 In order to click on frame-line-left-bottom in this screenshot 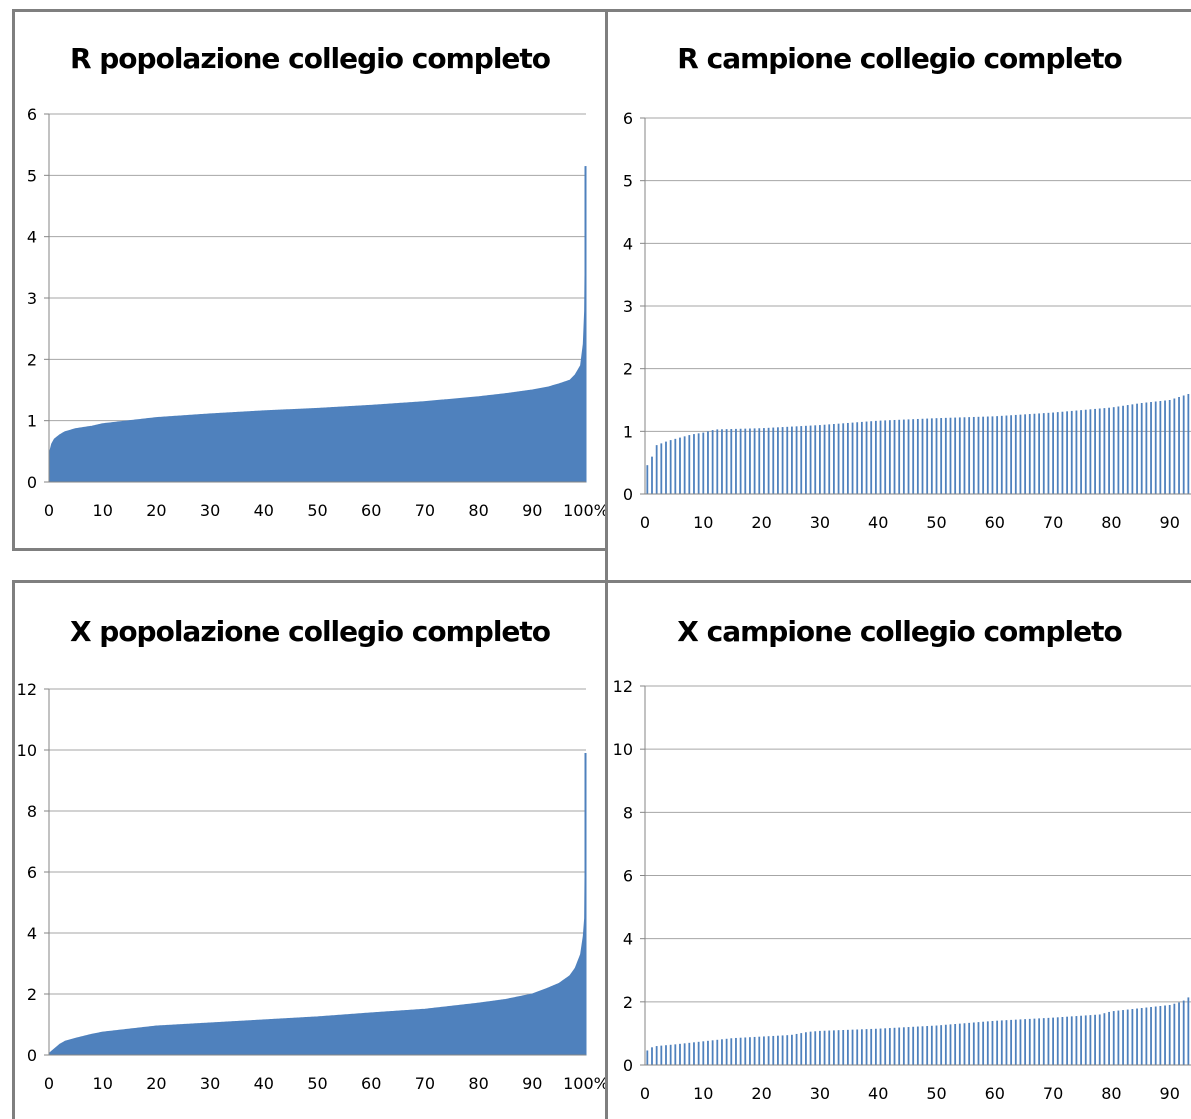, I will do `click(13, 849)`.